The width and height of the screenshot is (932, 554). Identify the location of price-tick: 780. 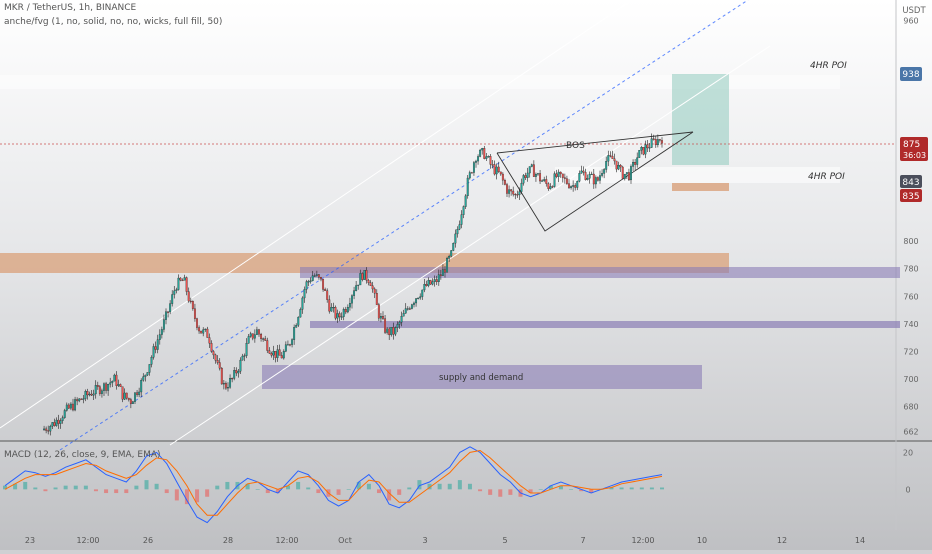
(910, 269).